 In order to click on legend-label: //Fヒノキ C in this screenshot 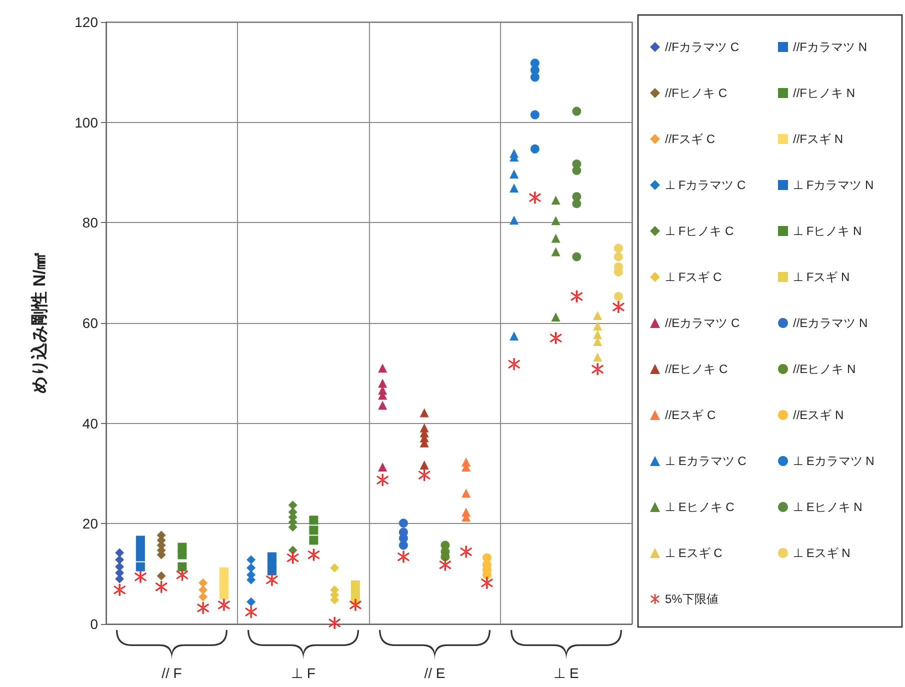, I will do `click(696, 93)`.